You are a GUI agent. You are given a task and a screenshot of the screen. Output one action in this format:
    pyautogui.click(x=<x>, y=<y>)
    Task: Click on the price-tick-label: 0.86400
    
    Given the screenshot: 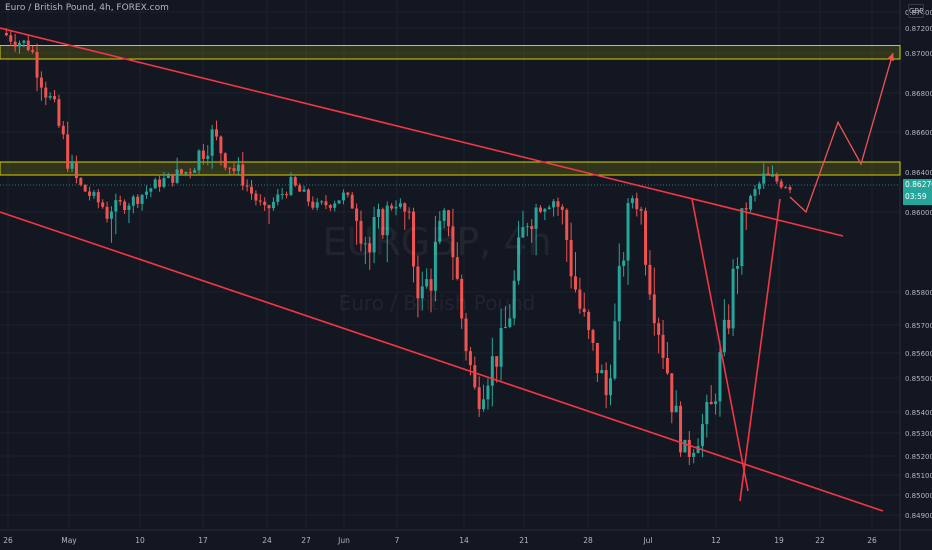 What is the action you would take?
    pyautogui.click(x=918, y=173)
    